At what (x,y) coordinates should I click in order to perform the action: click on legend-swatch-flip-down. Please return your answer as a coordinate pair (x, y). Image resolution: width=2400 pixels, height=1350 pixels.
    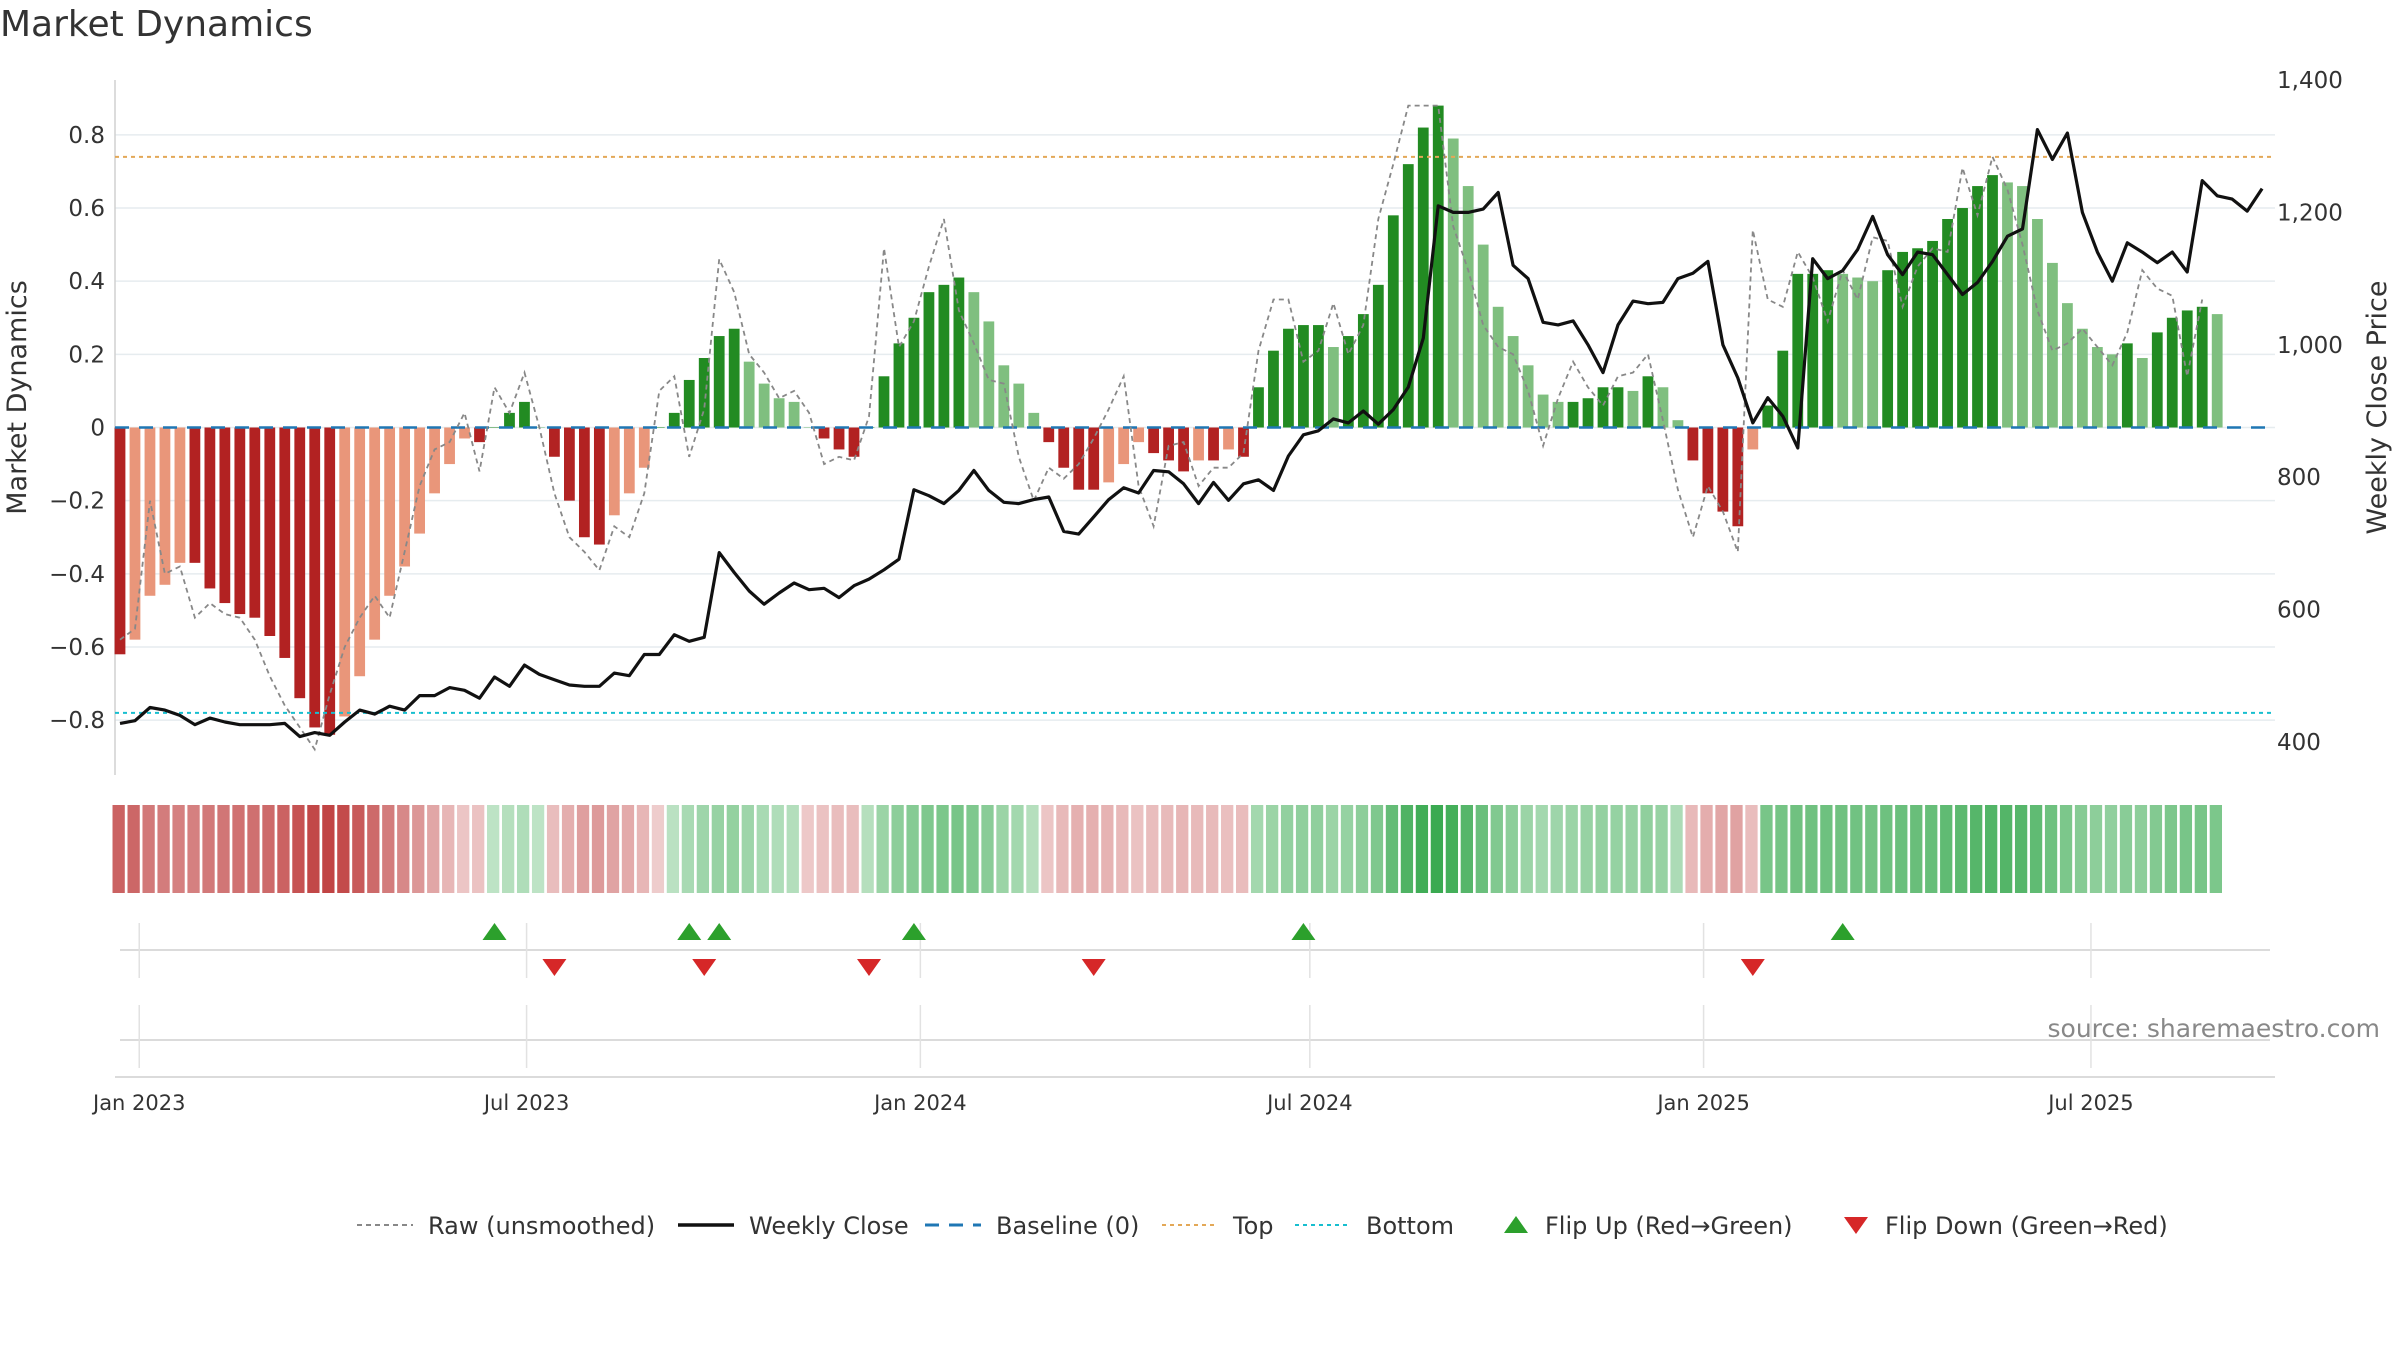
    Looking at the image, I should click on (1856, 1225).